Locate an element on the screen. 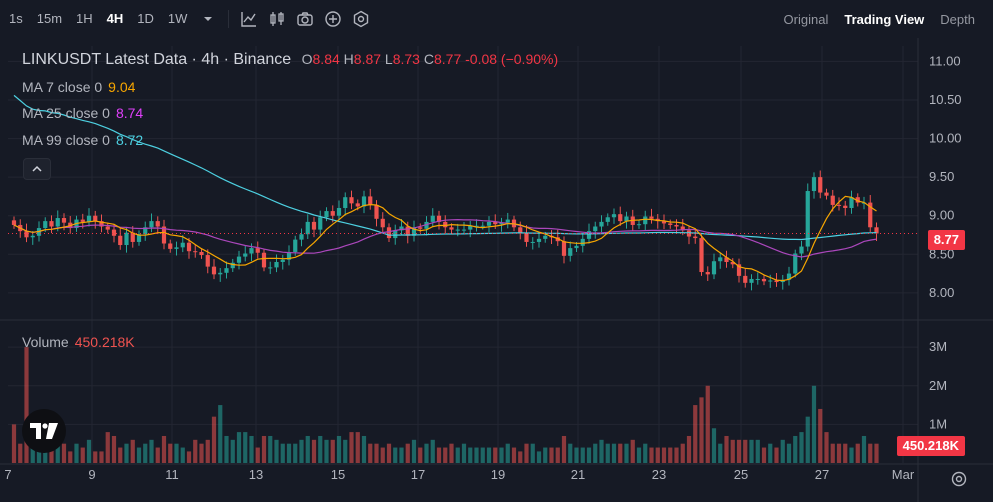  ma7-value: 9.04 is located at coordinates (122, 87).